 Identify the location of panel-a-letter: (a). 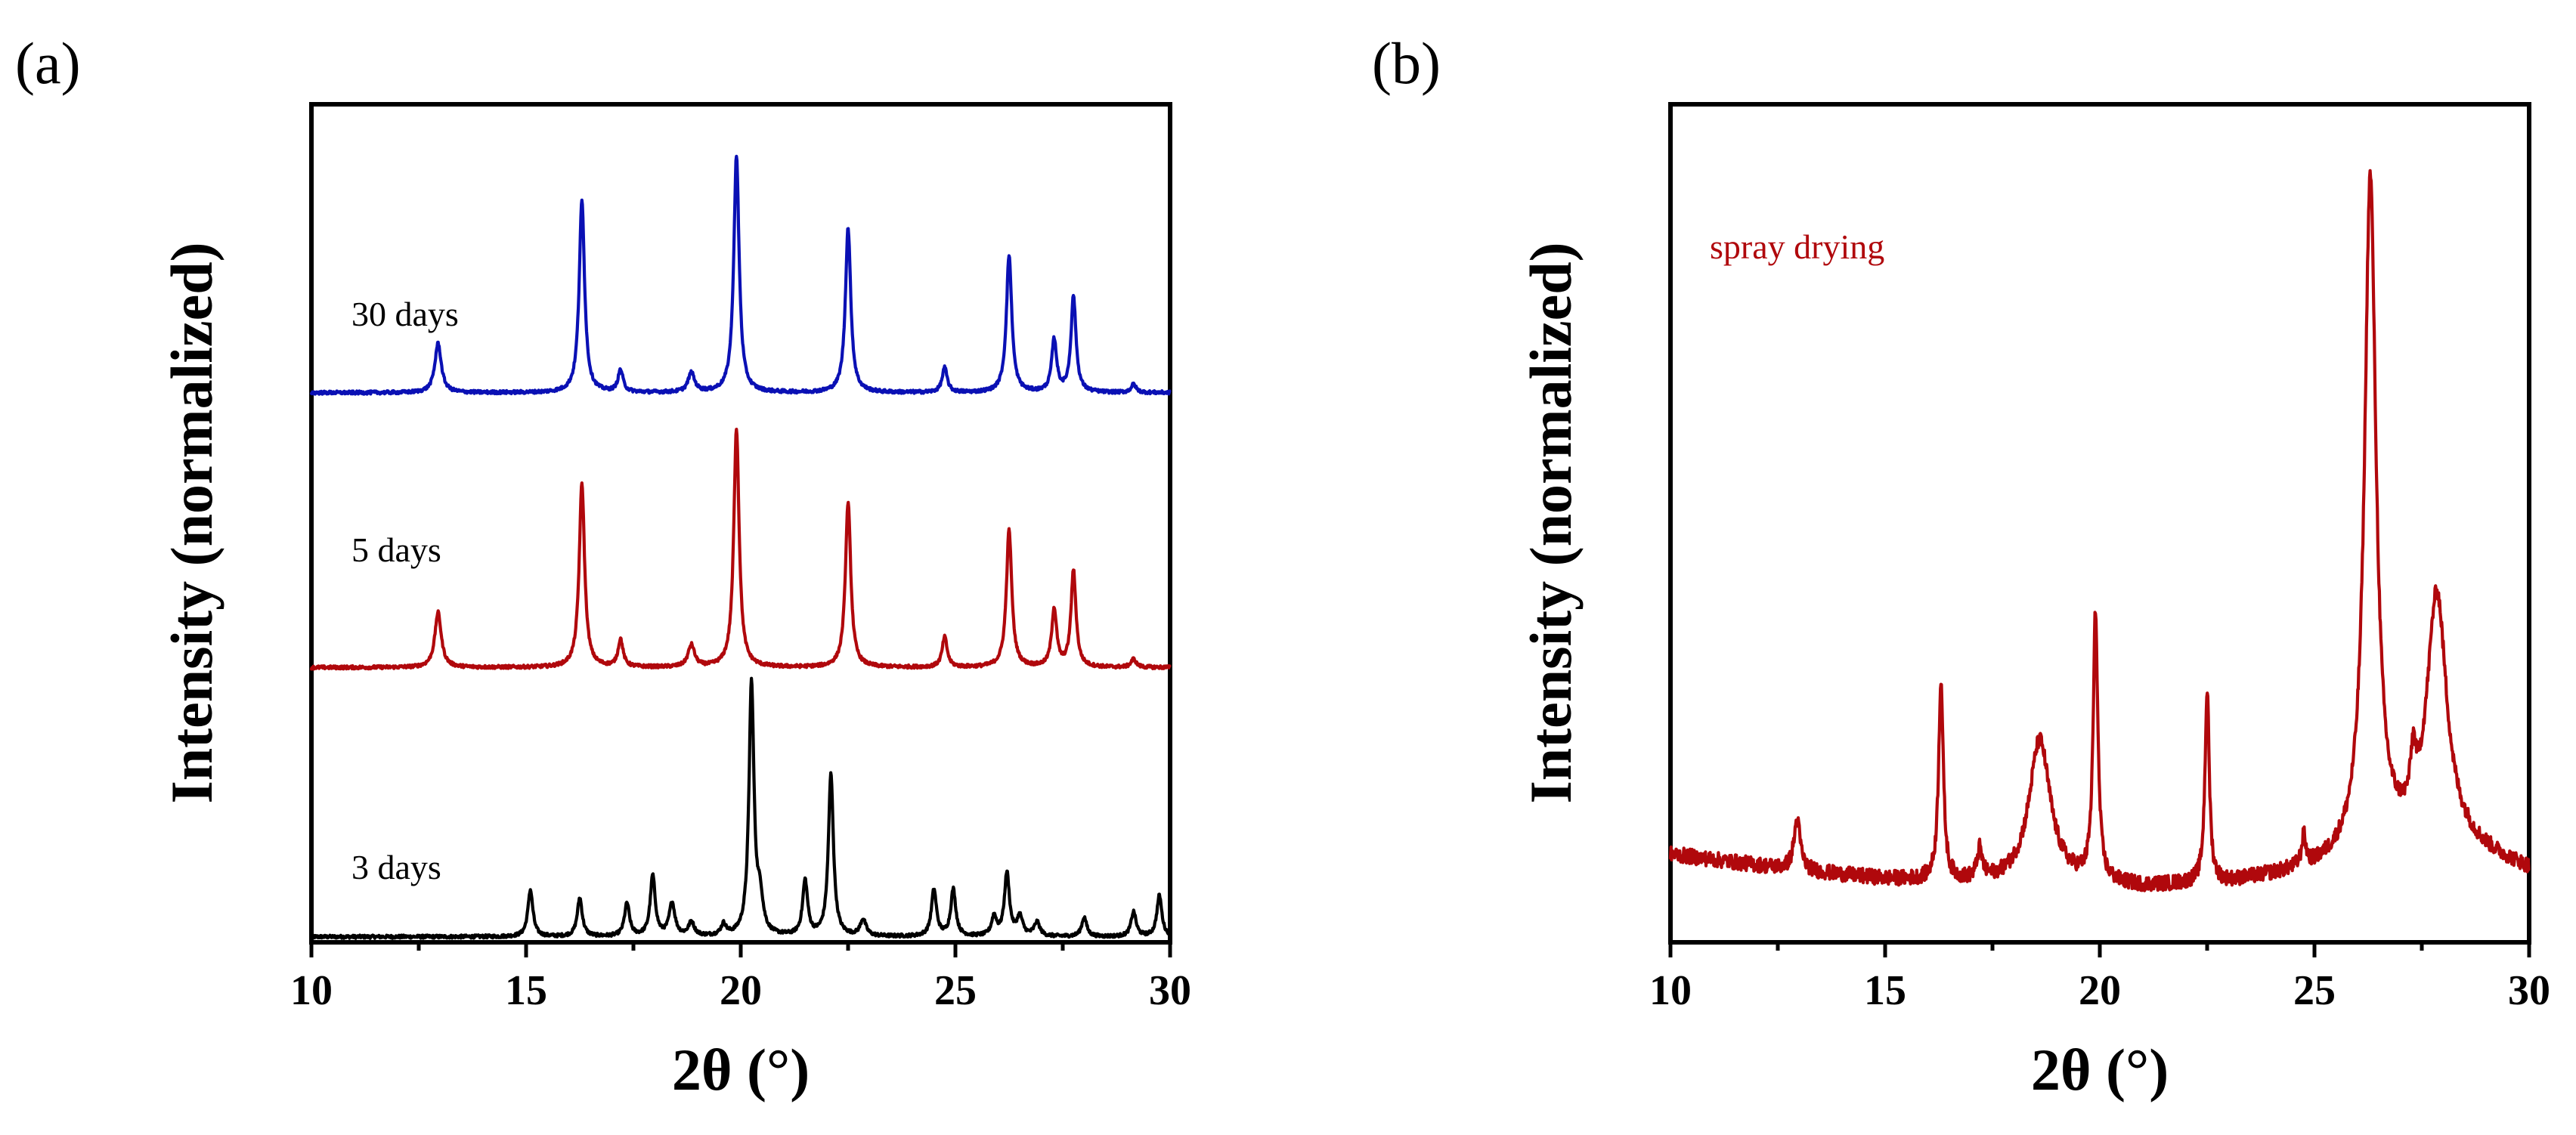
(48, 63).